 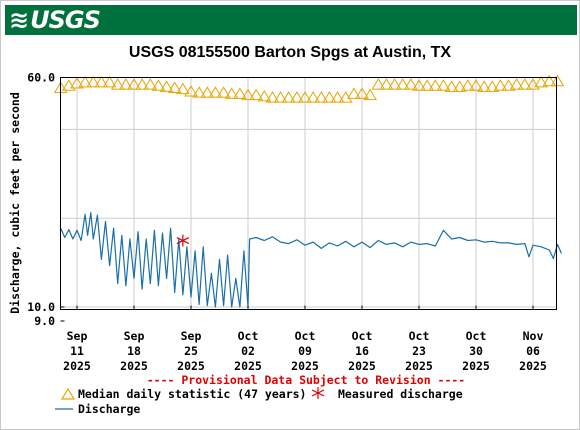 I want to click on y-tick-label: 10.0, so click(x=41, y=307).